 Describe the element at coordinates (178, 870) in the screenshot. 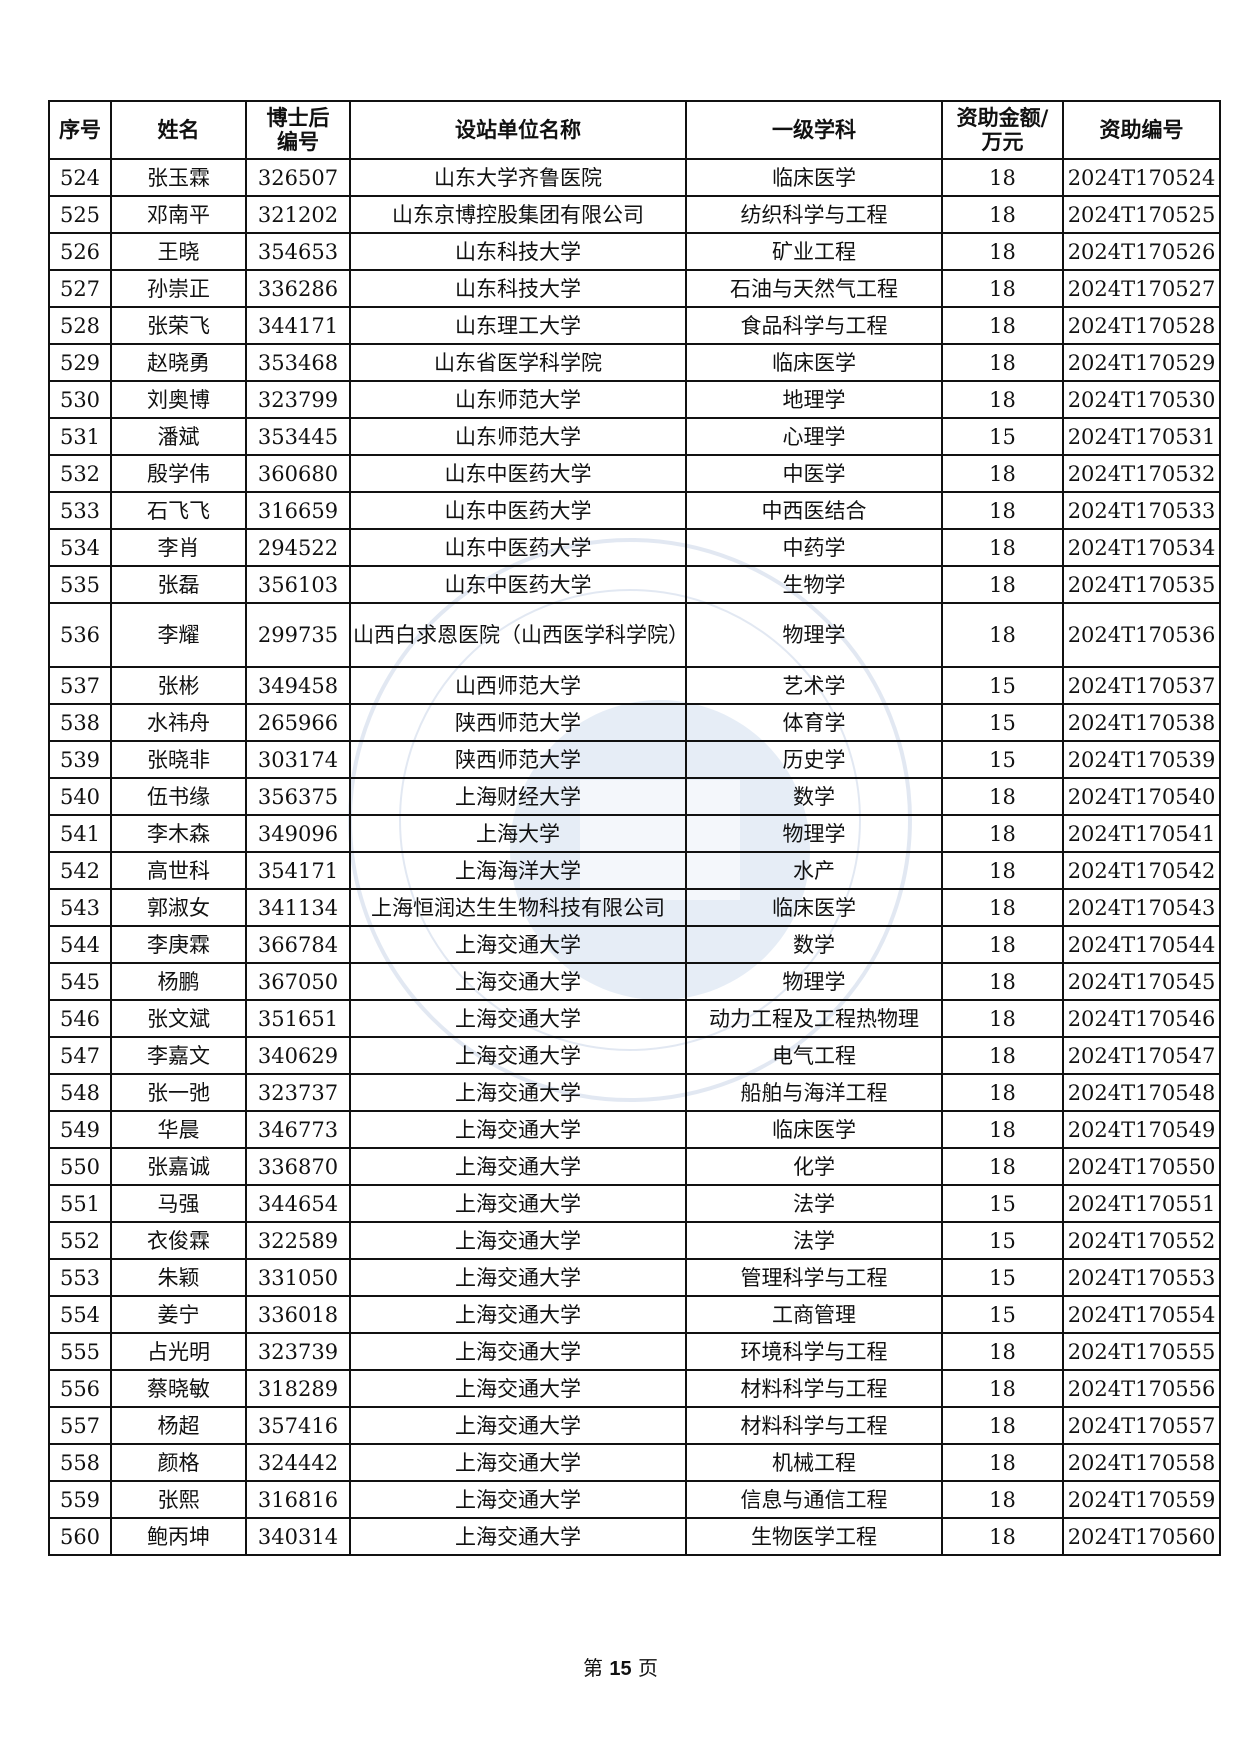

I see `cell-name: 高世科` at that location.